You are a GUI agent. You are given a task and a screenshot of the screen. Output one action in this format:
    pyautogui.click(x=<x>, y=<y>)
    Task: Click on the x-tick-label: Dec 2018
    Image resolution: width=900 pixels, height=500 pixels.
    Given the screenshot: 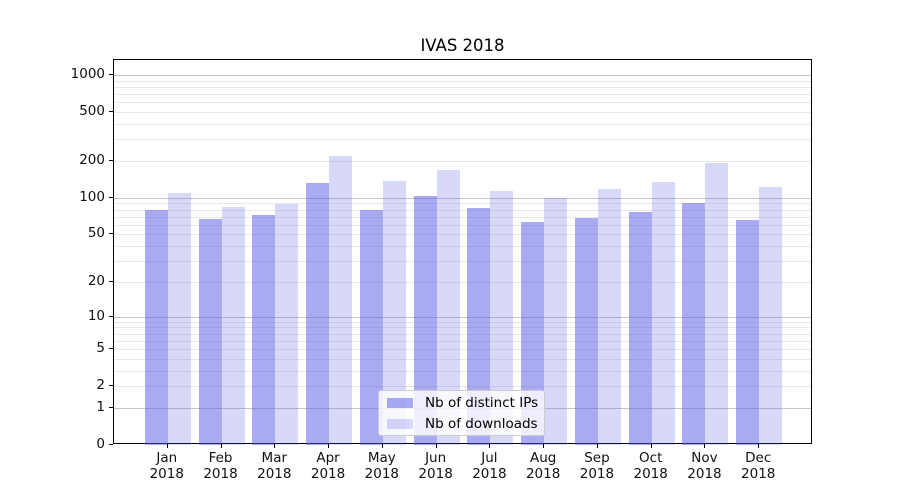 What is the action you would take?
    pyautogui.click(x=758, y=466)
    